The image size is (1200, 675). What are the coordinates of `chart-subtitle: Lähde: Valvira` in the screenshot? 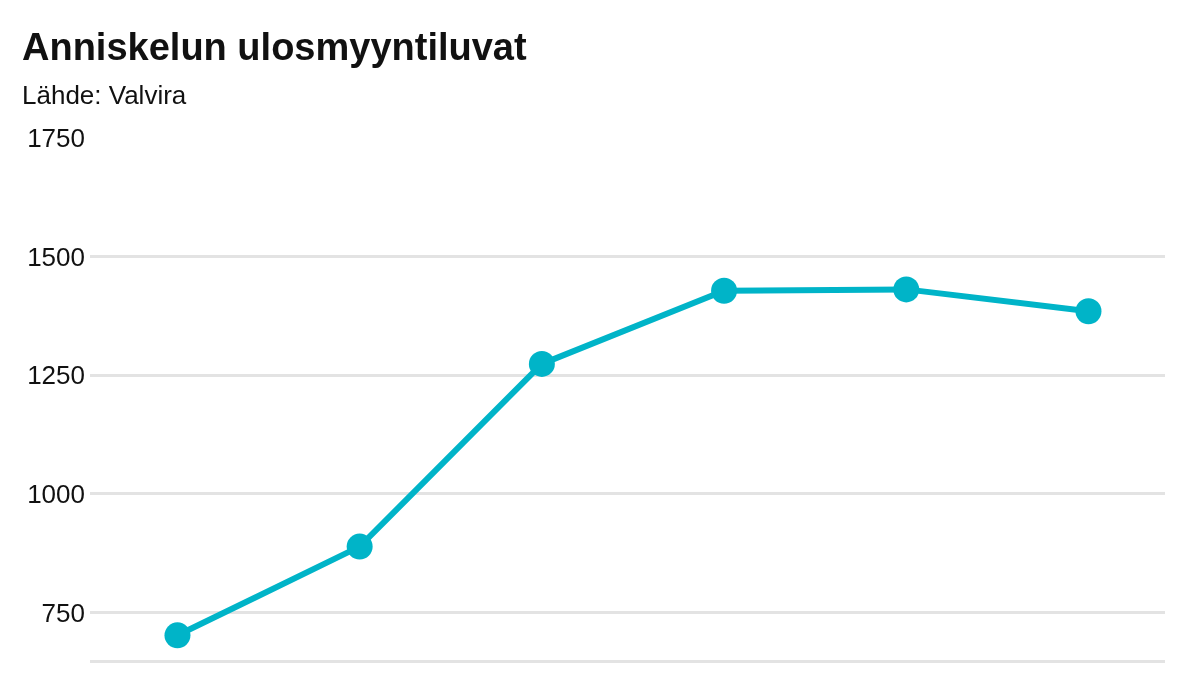 It's located at (104, 95).